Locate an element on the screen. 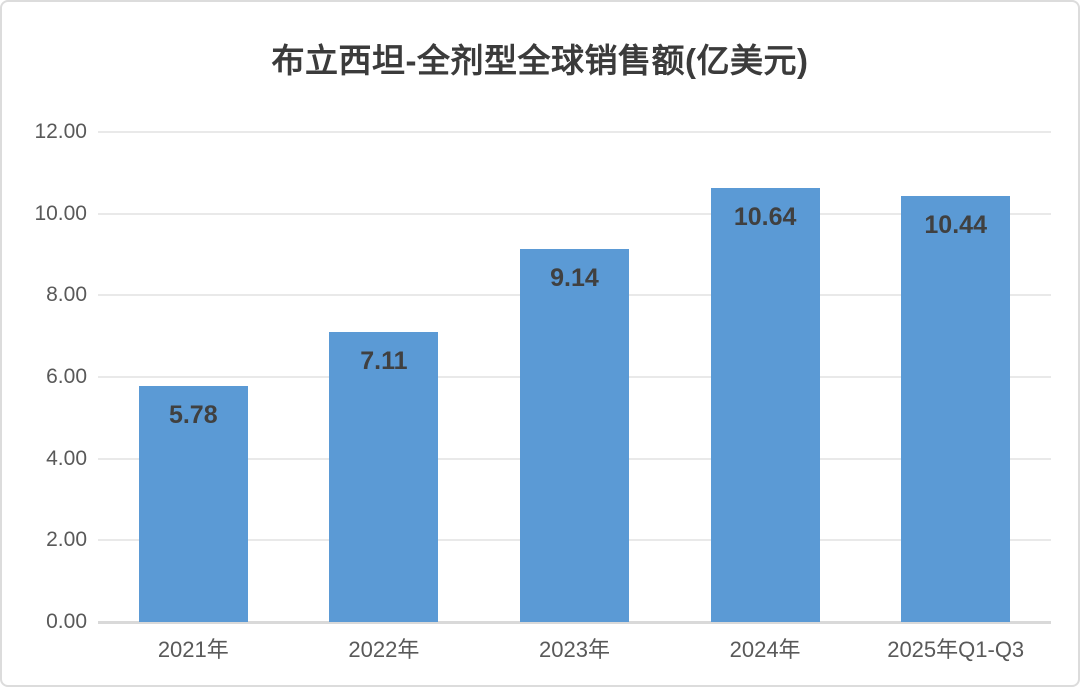 The width and height of the screenshot is (1080, 687). bar-value-label: 10.44 is located at coordinates (955, 224).